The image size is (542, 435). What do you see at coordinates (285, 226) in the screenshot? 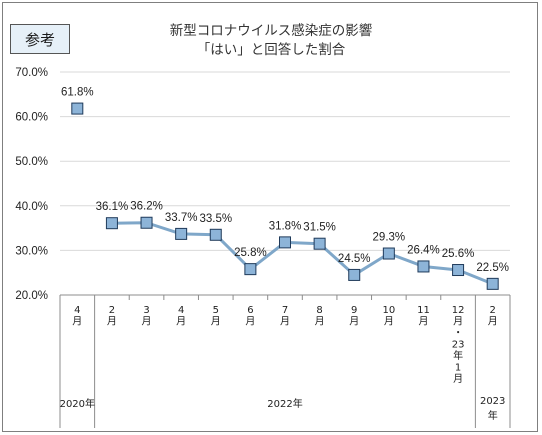
I see `data-label: 31.8%` at bounding box center [285, 226].